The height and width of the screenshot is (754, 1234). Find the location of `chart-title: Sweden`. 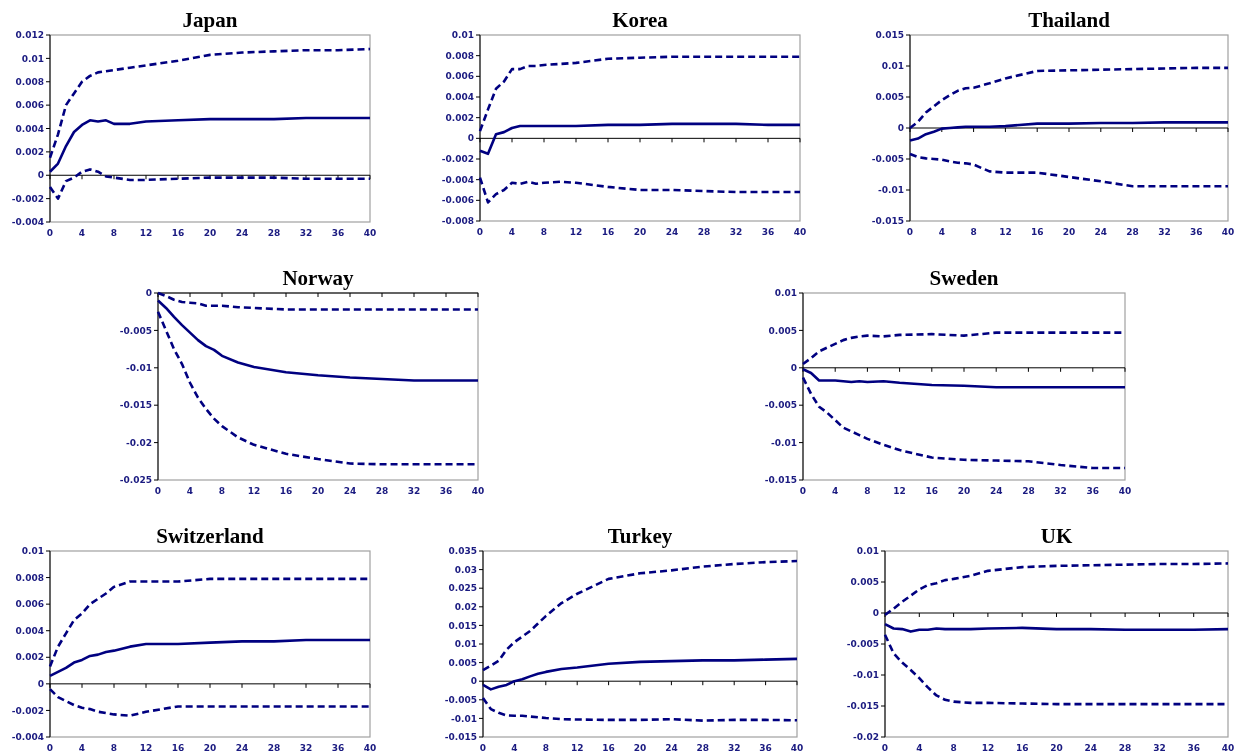

chart-title: Sweden is located at coordinates (964, 278).